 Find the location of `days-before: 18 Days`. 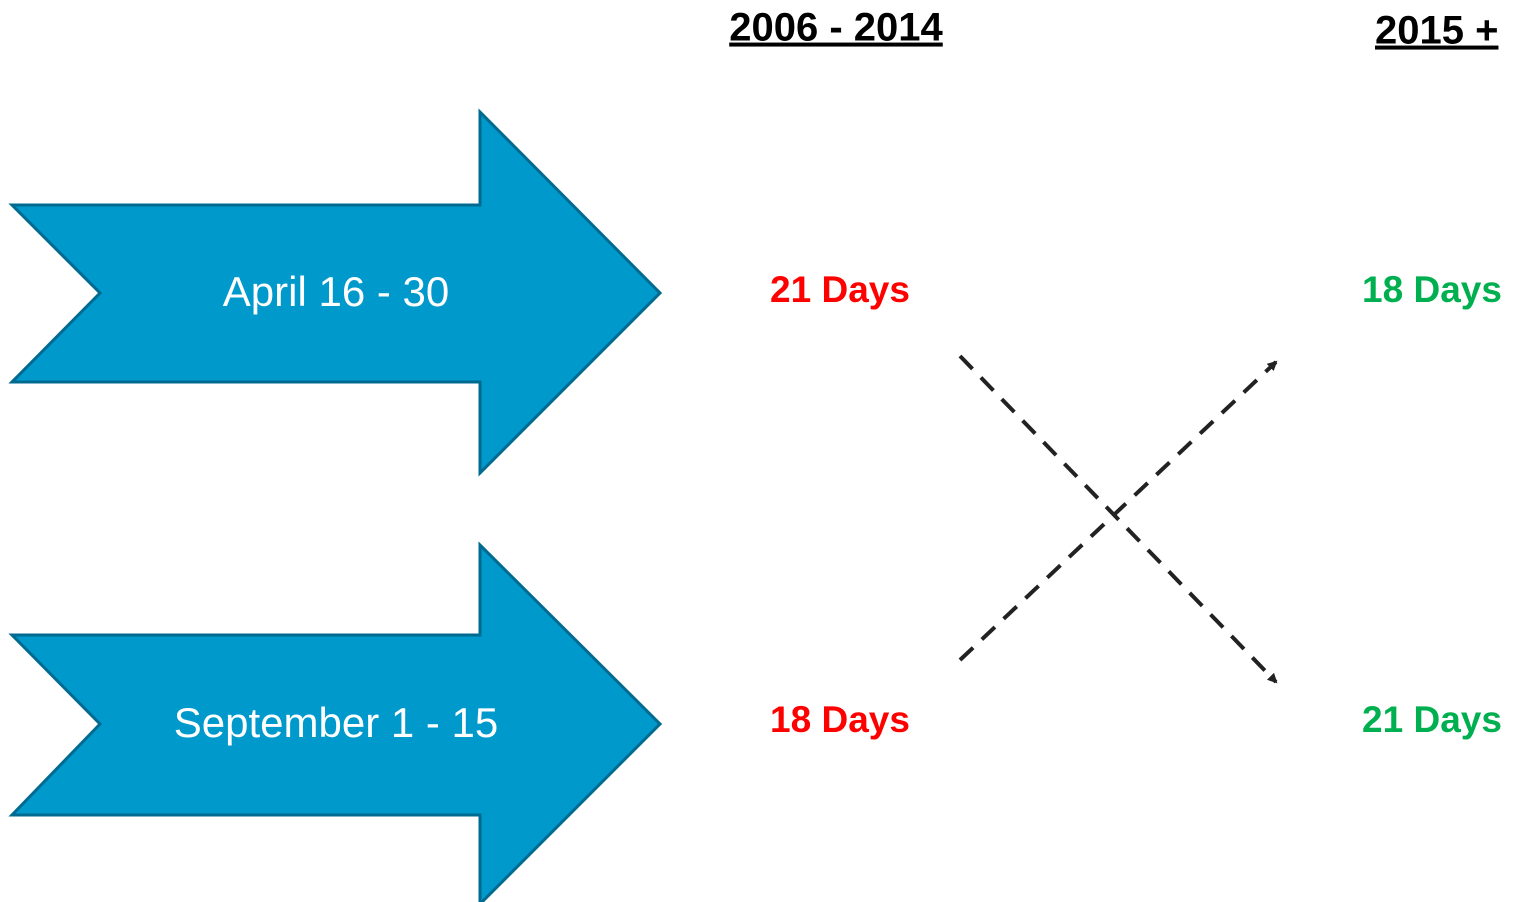

days-before: 18 Days is located at coordinates (840, 719).